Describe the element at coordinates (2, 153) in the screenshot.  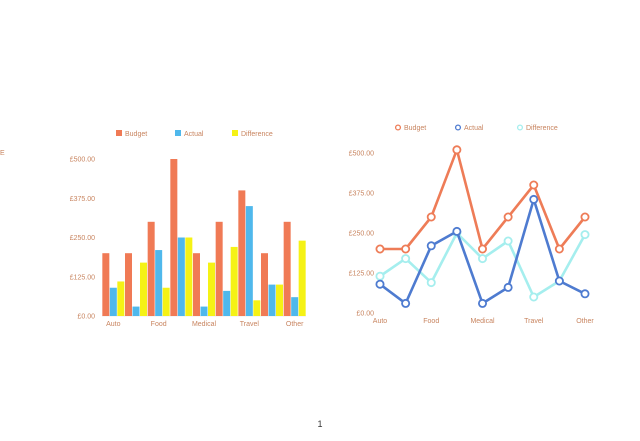
I see `edge-text: E` at that location.